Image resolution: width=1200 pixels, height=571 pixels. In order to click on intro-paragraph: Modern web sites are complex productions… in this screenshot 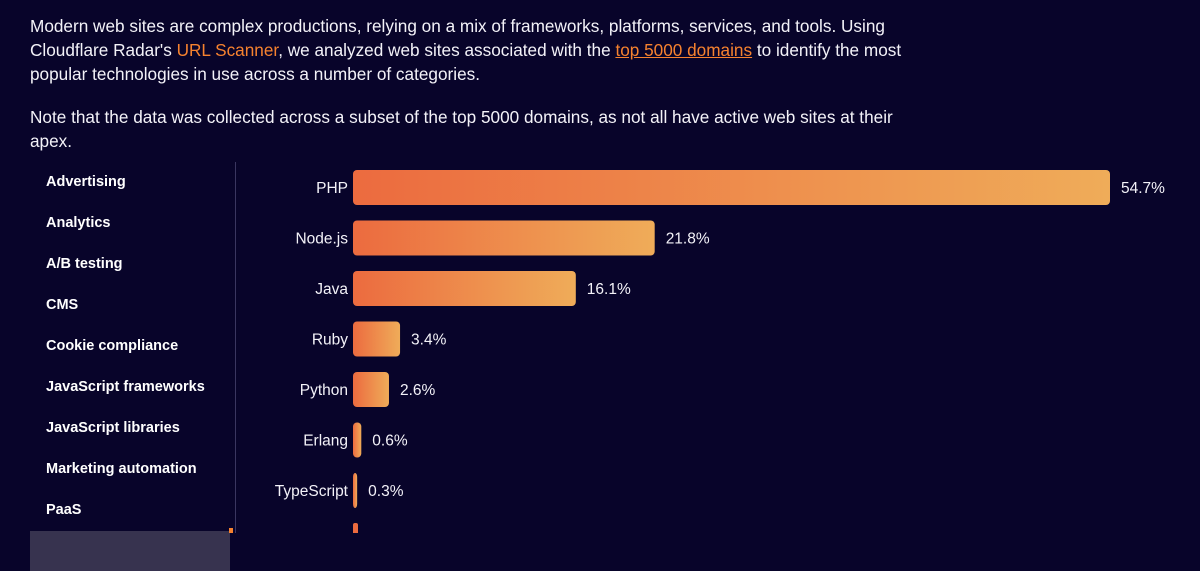, I will do `click(480, 50)`.